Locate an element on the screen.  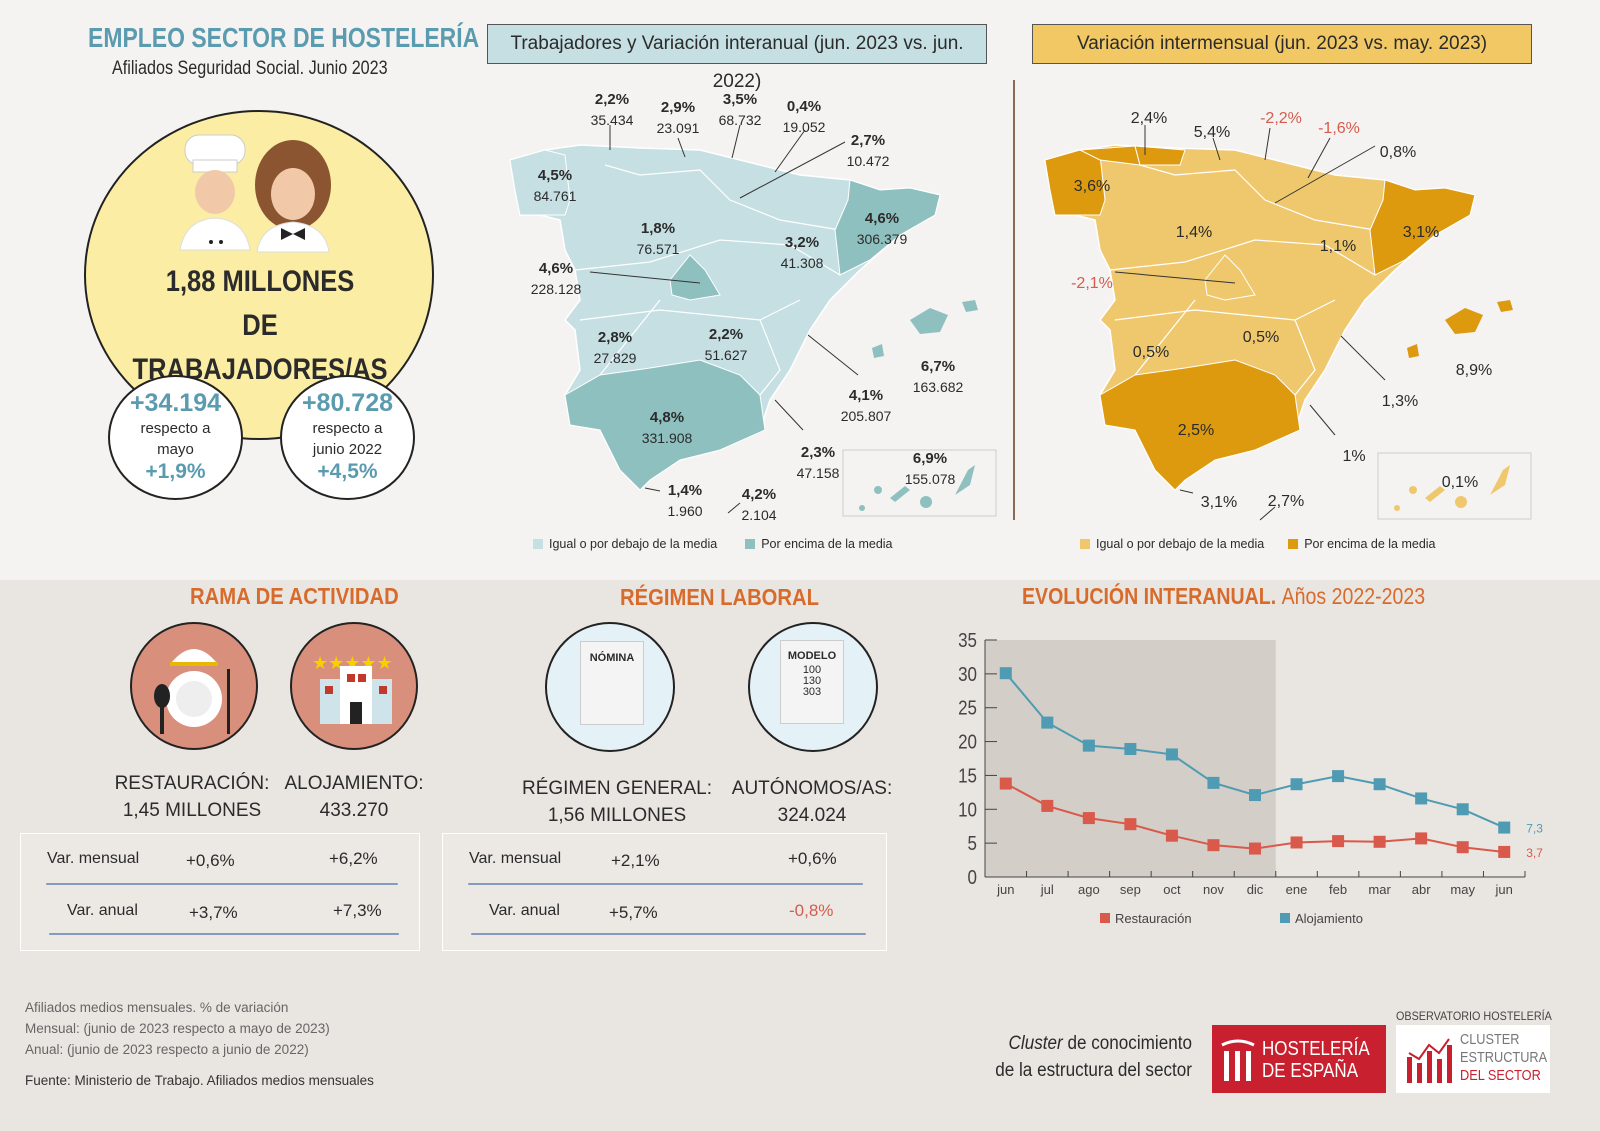
evolucion-title: EVOLUCIÓN INTERANUAL. Años 2022-2023 is located at coordinates (1223, 596).